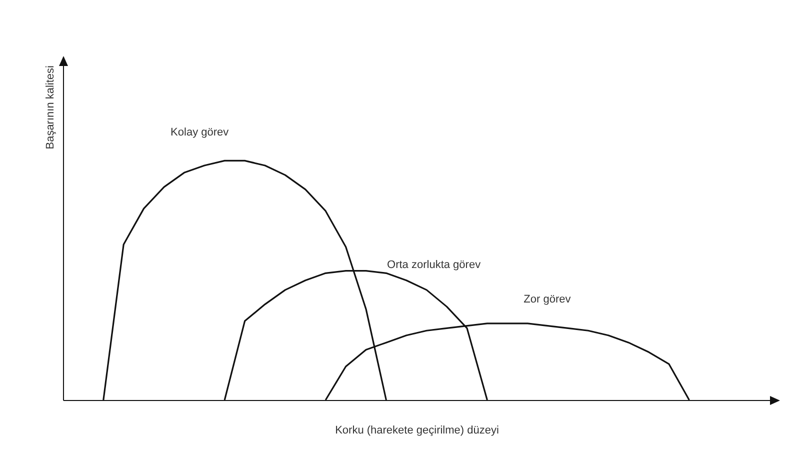 The width and height of the screenshot is (789, 463). I want to click on series-label: Orta zorlukta görev, so click(434, 264).